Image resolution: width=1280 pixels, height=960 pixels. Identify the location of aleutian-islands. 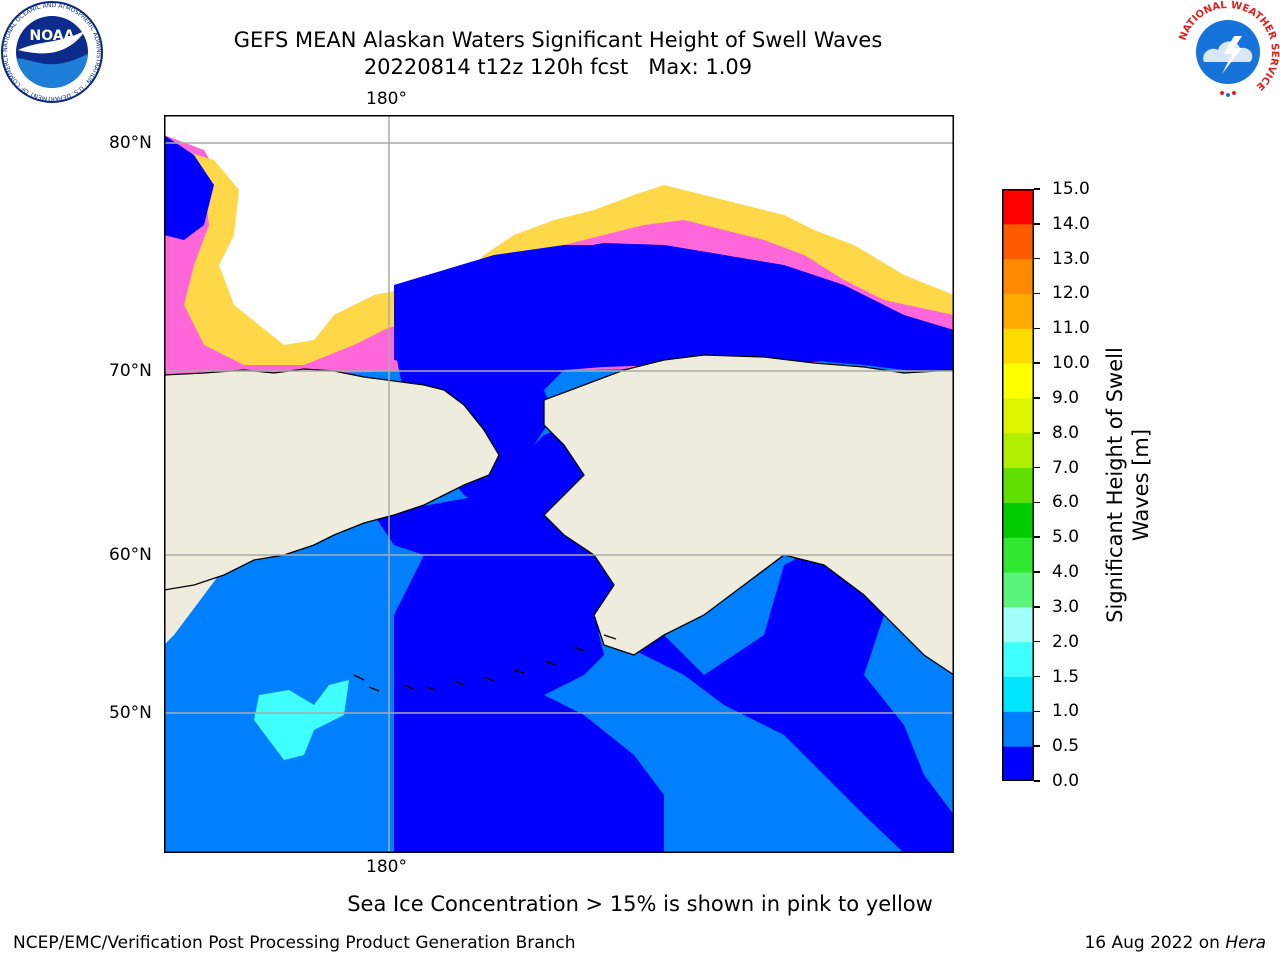
(485, 663).